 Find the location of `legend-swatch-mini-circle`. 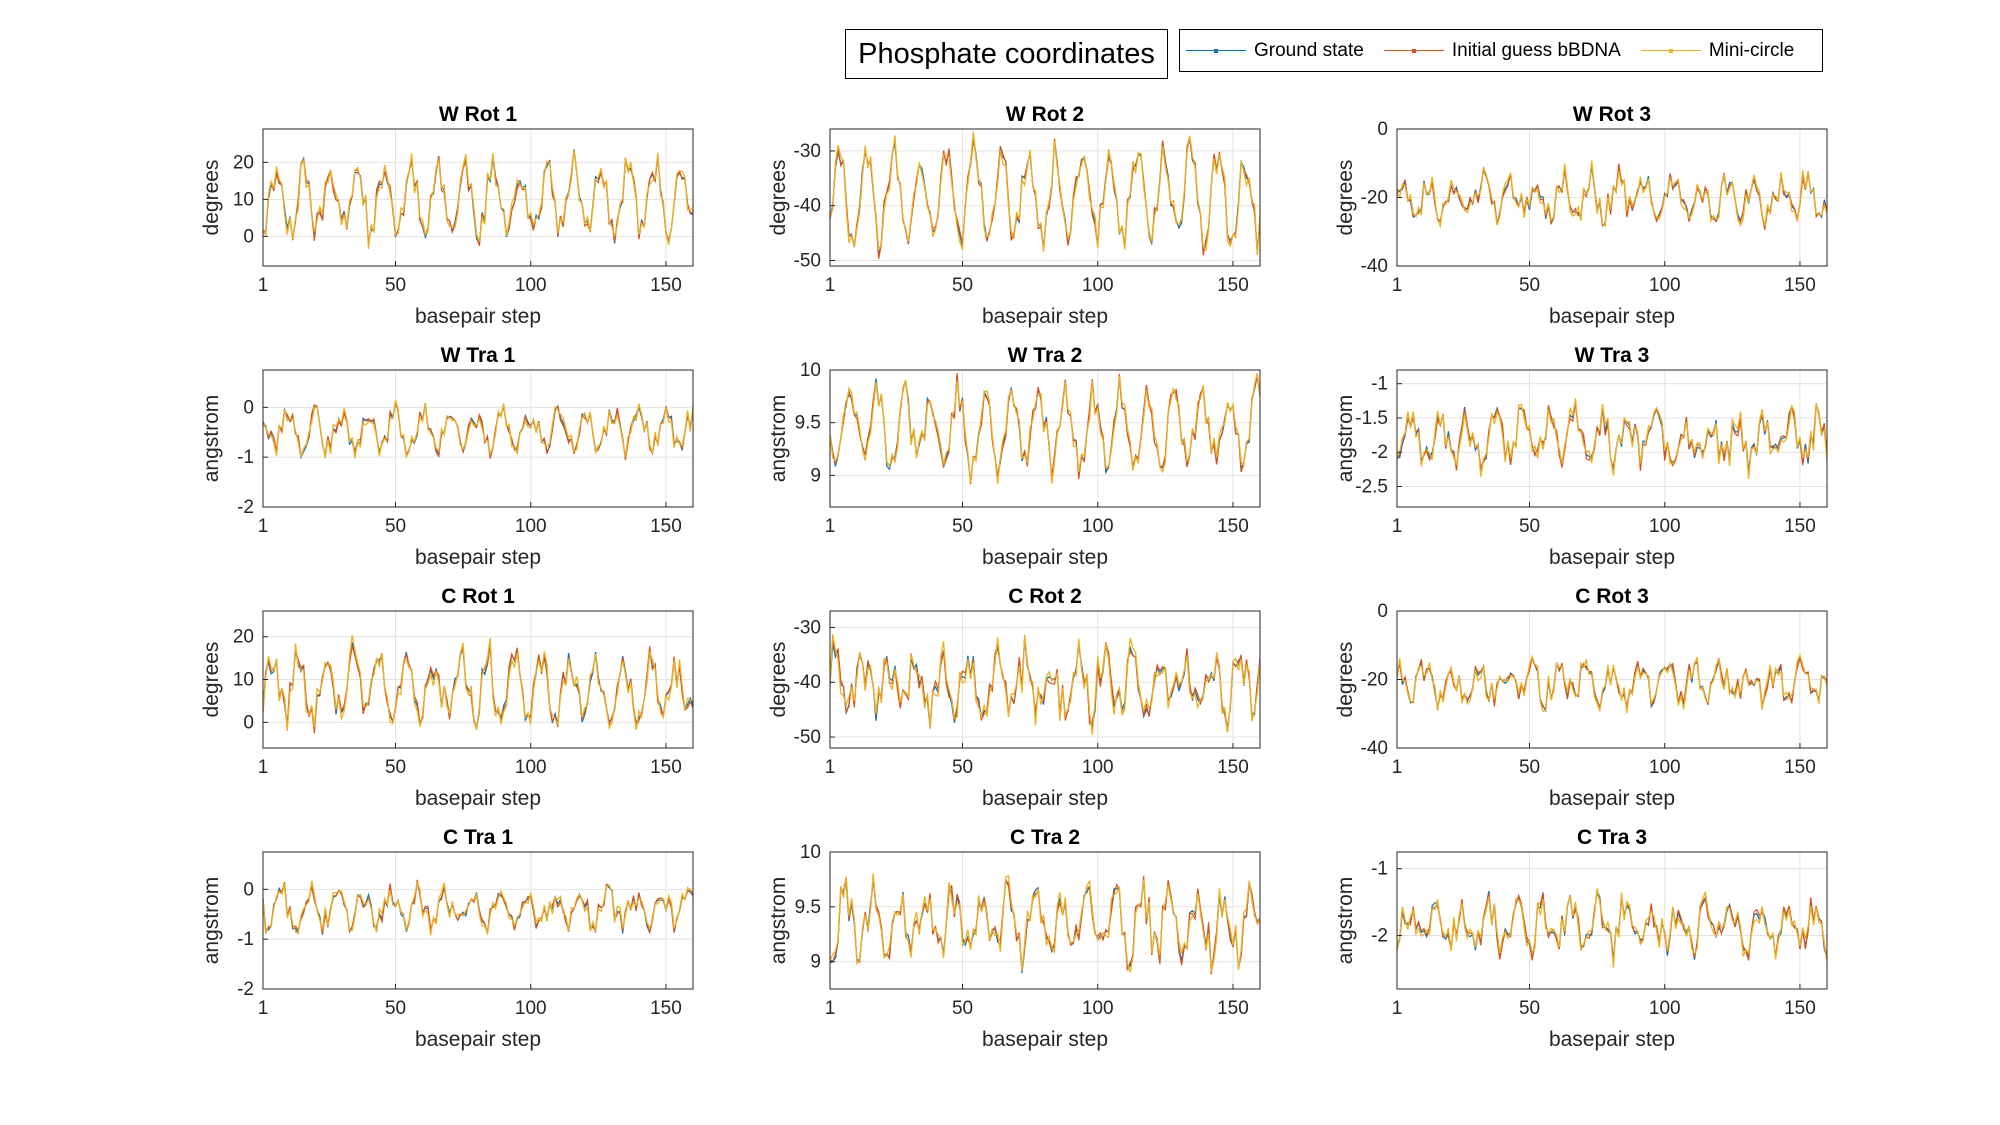

legend-swatch-mini-circle is located at coordinates (1670, 51).